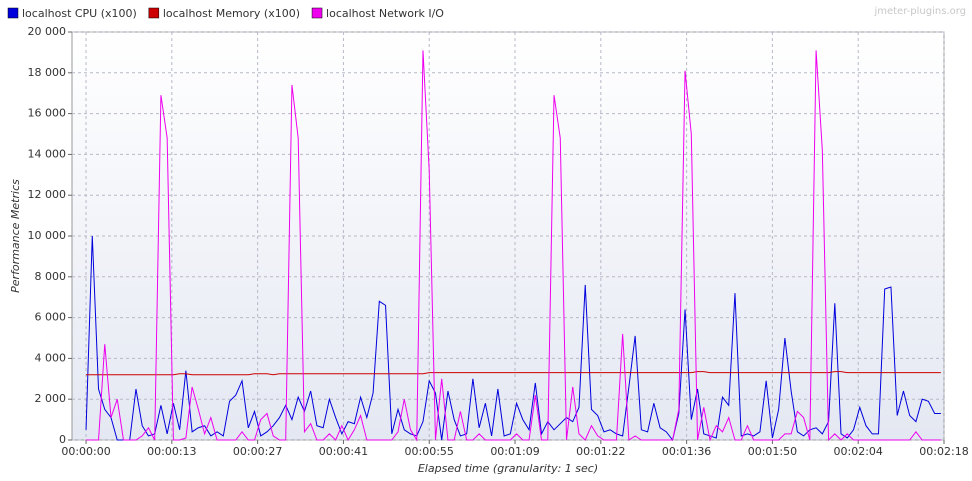  Describe the element at coordinates (508, 468) in the screenshot. I see `x-axis-label: Elapsed time (granularity: 1 sec)` at that location.